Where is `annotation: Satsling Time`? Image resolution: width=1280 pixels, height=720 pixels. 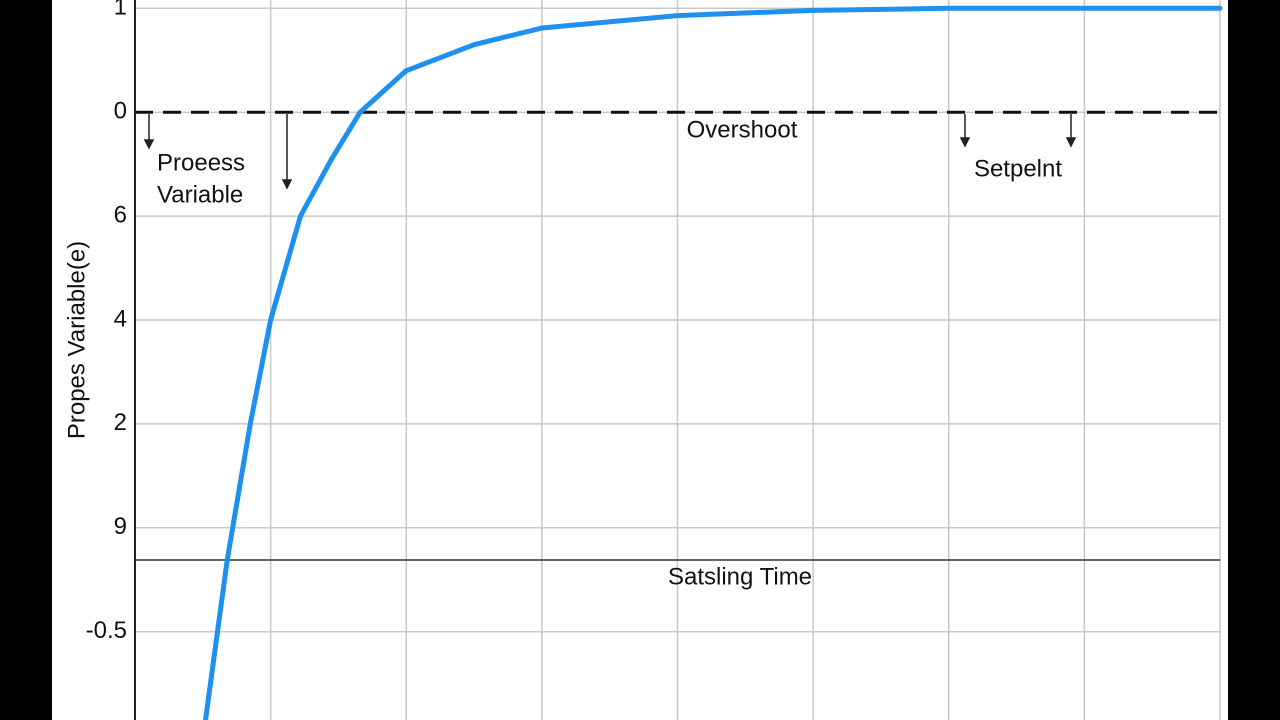
annotation: Satsling Time is located at coordinates (740, 576).